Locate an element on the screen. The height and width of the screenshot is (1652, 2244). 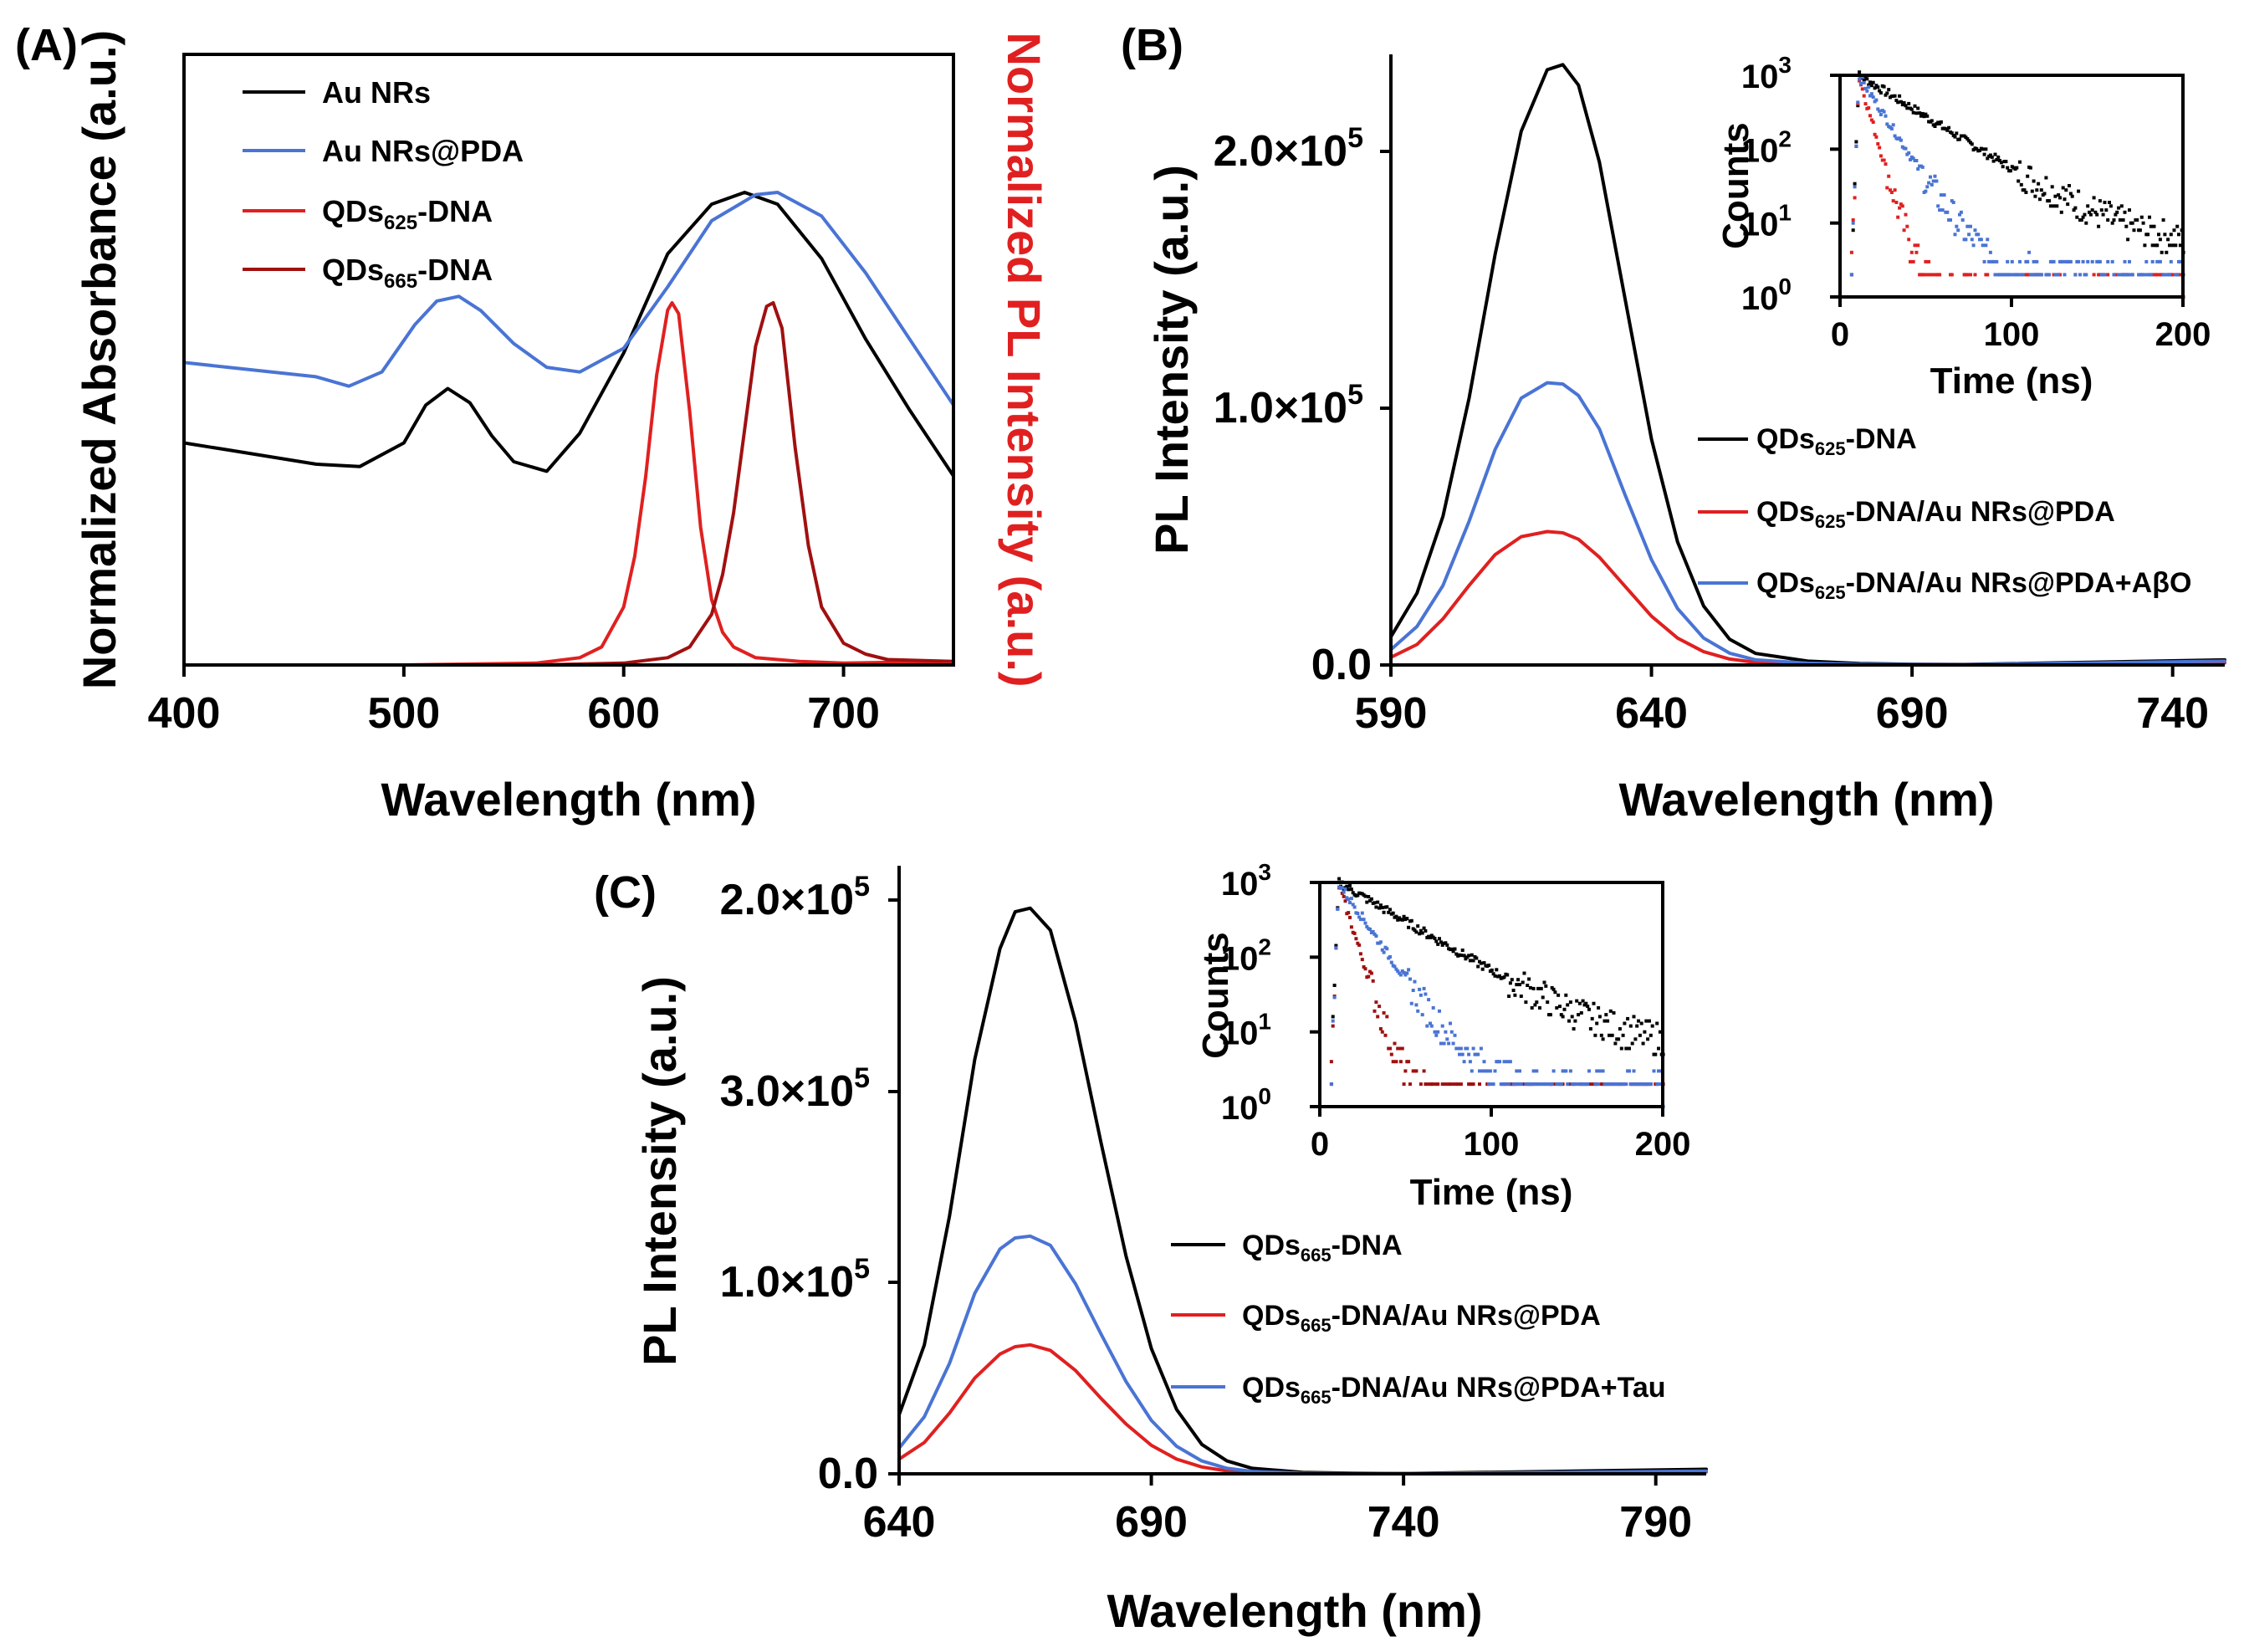
panel-a-xtick-label-400: 400 is located at coordinates (184, 713).